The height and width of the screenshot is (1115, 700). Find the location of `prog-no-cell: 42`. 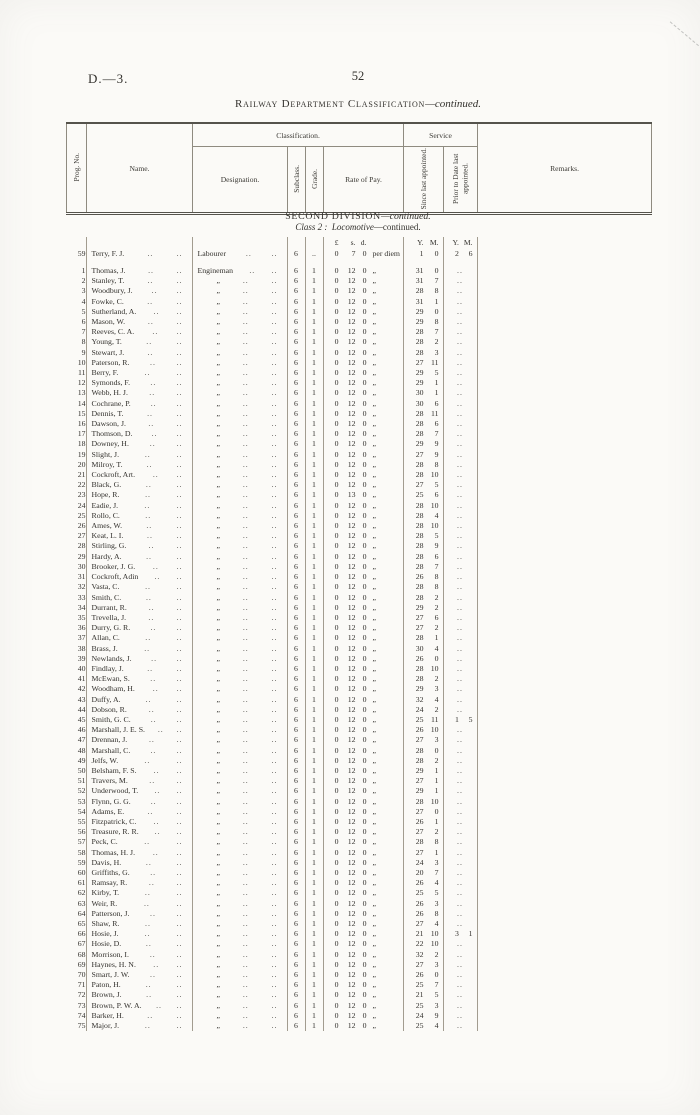

prog-no-cell: 42 is located at coordinates (81, 689).